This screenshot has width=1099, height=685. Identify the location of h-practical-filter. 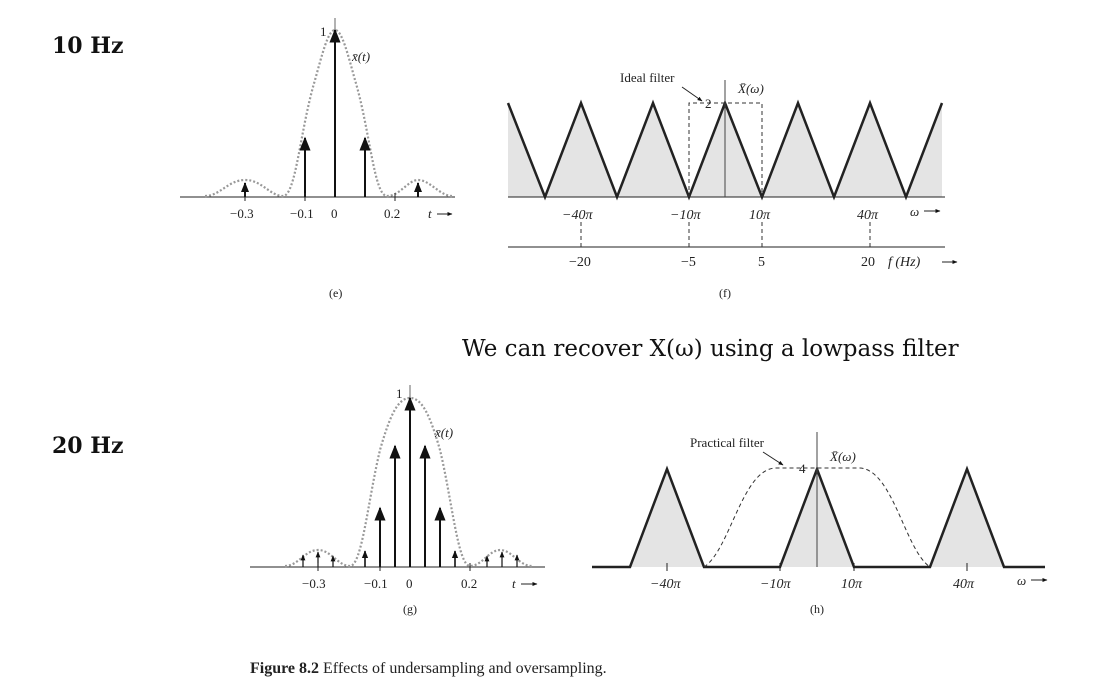
(817, 517).